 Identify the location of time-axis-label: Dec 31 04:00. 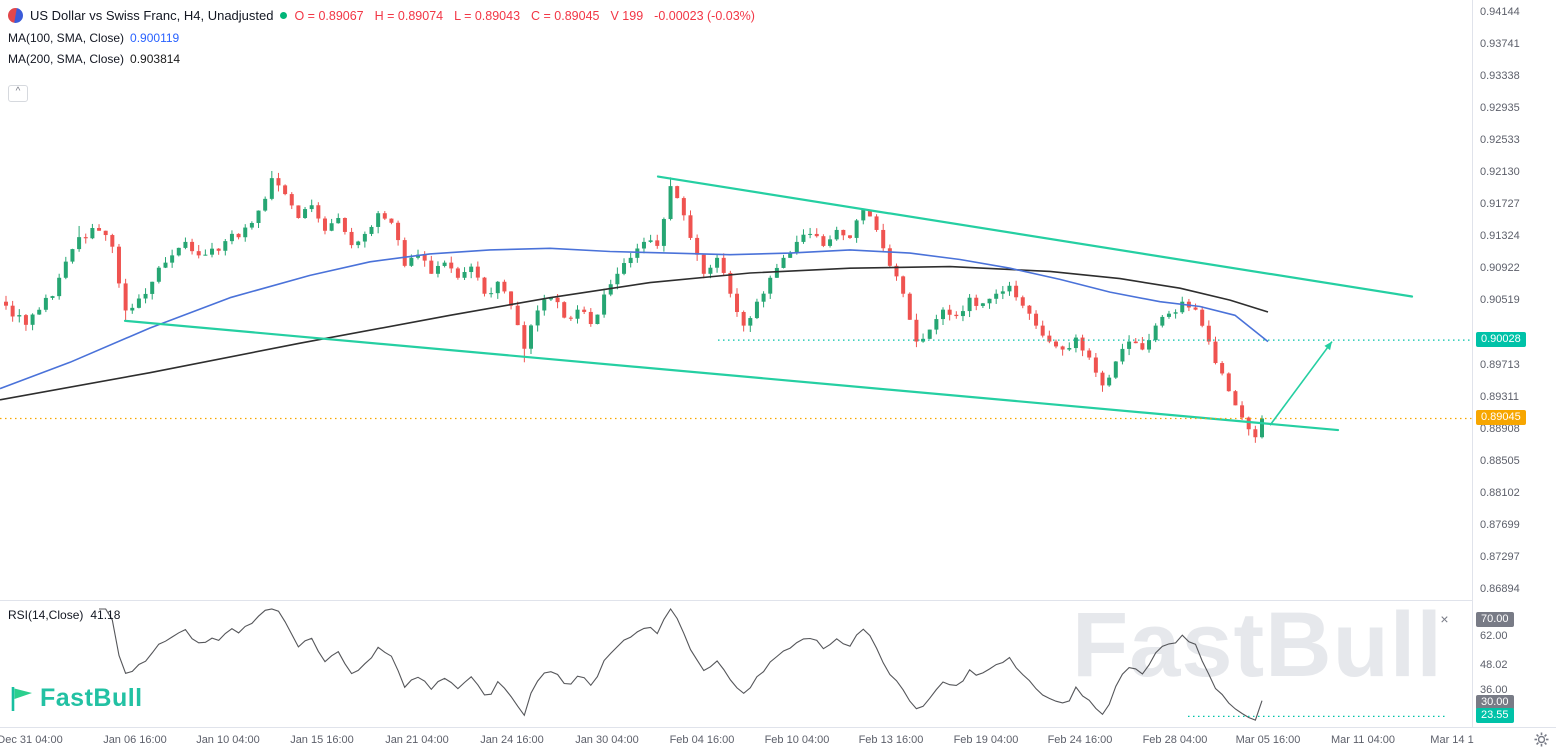
(31, 740).